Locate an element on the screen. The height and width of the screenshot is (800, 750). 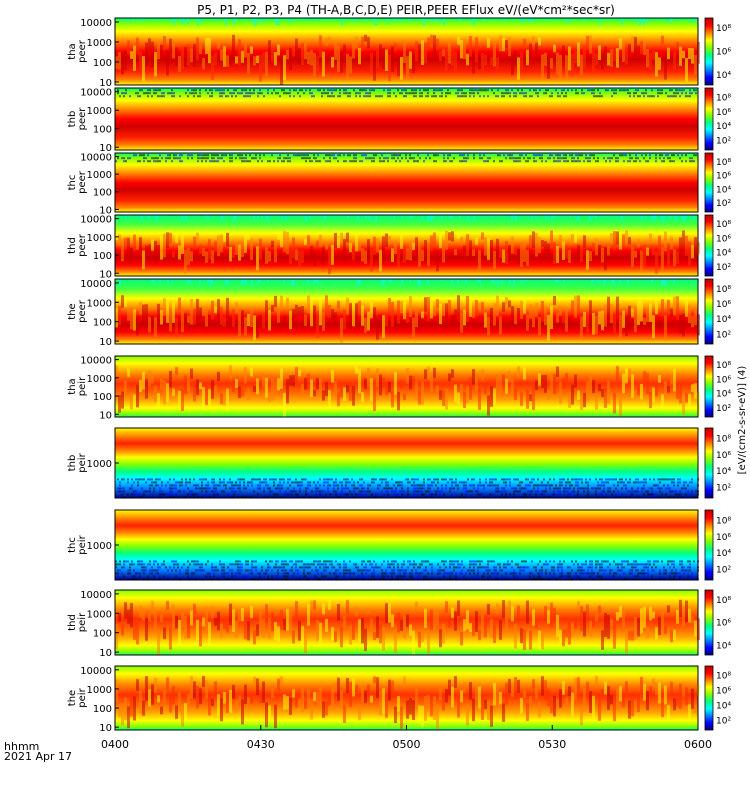
panel-label-probe: thb is located at coordinates (72, 463).